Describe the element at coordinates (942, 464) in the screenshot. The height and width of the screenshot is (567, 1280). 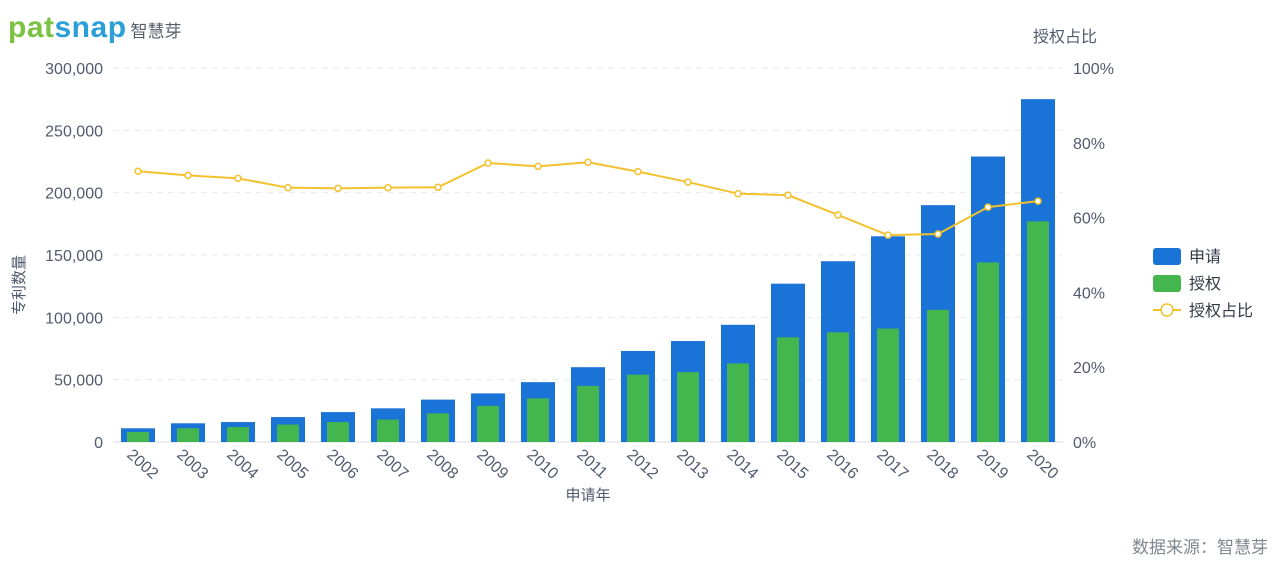
I see `x-tick-label: 2018` at that location.